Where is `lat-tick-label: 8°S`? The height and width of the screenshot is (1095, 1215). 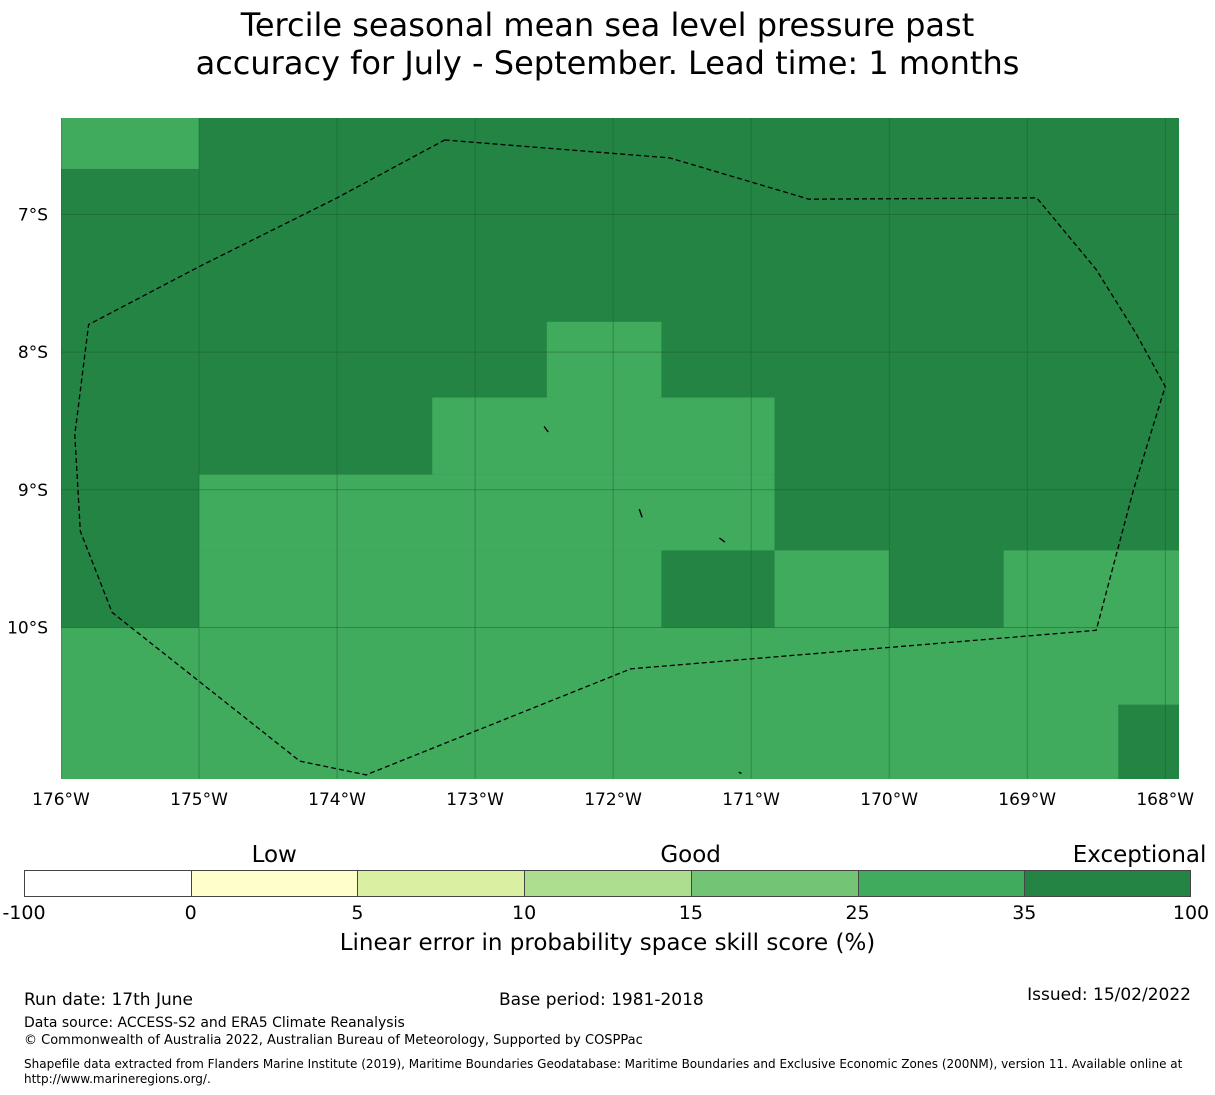
lat-tick-label: 8°S is located at coordinates (33, 353).